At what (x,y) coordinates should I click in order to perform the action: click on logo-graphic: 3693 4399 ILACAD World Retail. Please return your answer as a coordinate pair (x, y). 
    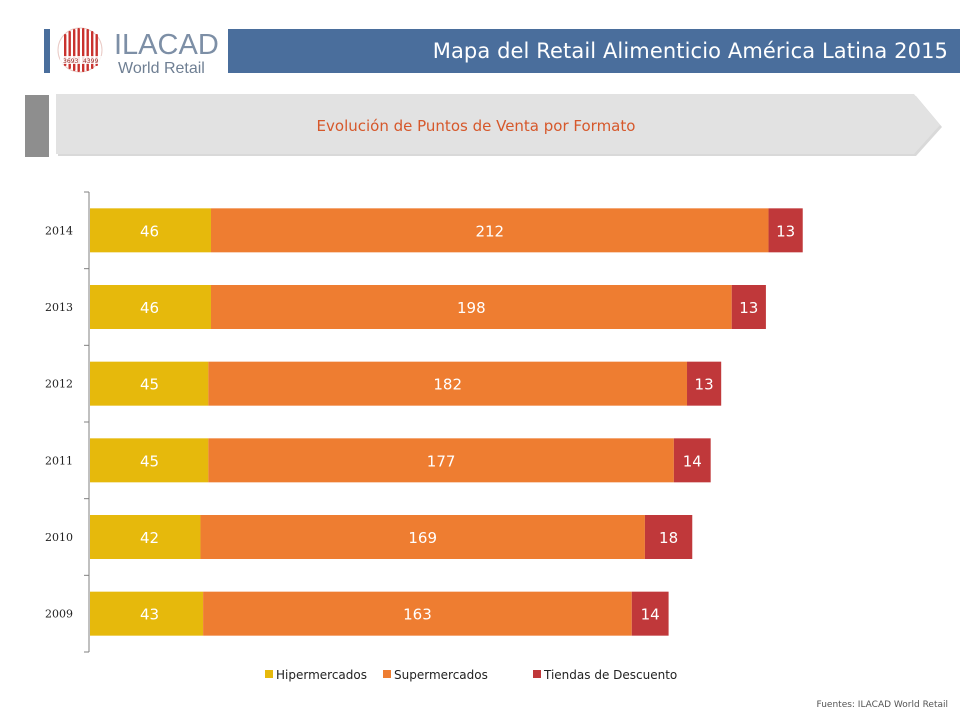
    Looking at the image, I should click on (138, 52).